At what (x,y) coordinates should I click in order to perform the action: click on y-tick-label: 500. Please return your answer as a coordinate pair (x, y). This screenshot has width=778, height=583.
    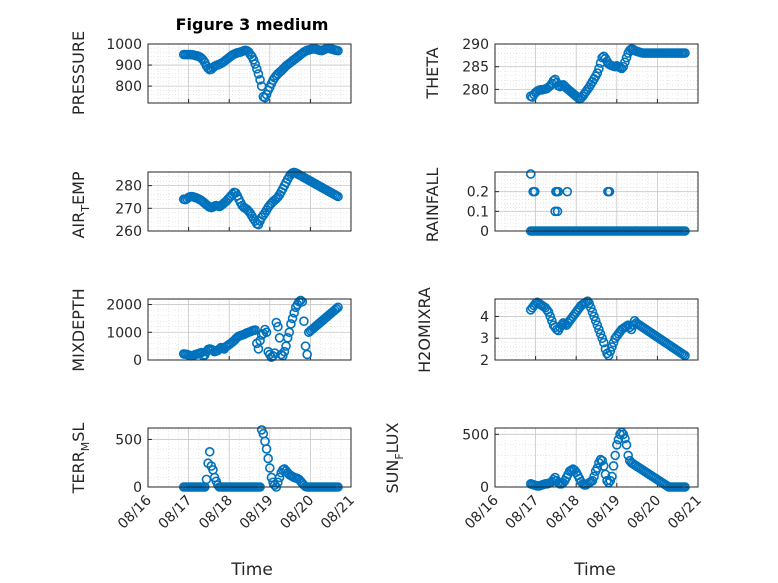
    Looking at the image, I should click on (128, 440).